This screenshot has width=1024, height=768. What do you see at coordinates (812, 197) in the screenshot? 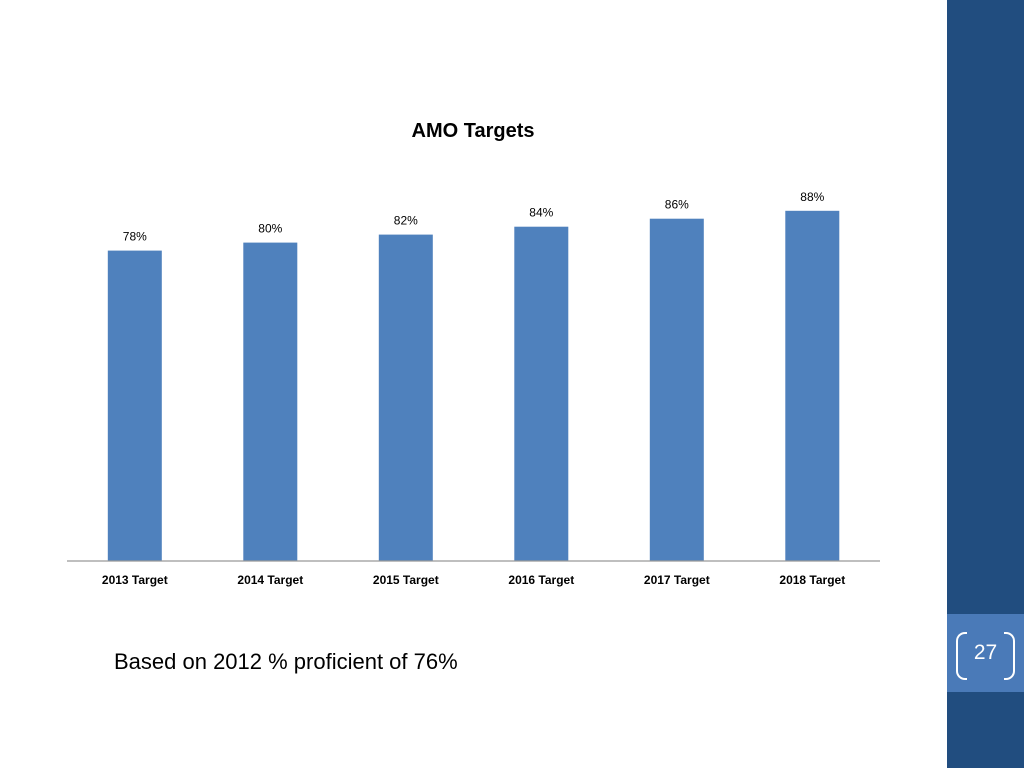
I see `data-label: 88%` at bounding box center [812, 197].